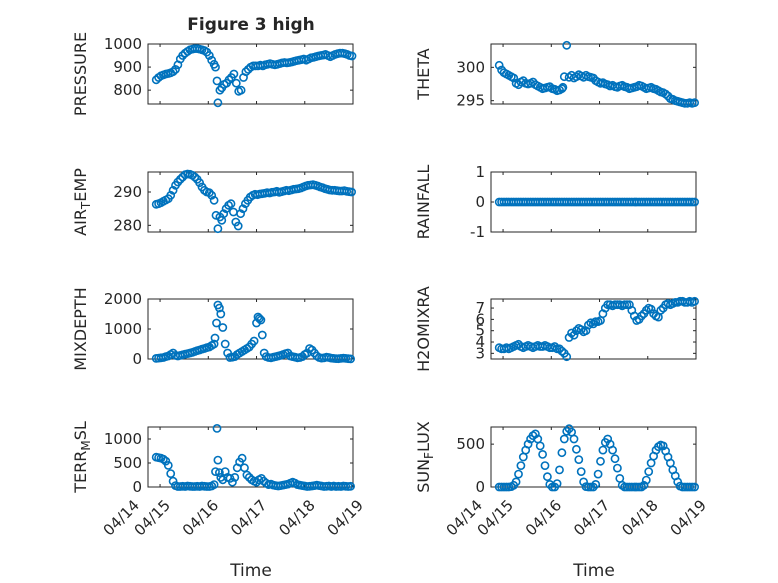  What do you see at coordinates (470, 101) in the screenshot?
I see `y-tick-label: 295` at bounding box center [470, 101].